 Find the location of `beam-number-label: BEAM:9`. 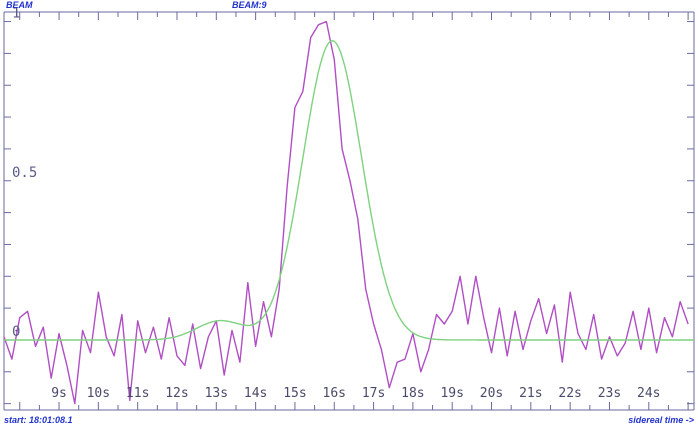

beam-number-label: BEAM:9 is located at coordinates (249, 5).